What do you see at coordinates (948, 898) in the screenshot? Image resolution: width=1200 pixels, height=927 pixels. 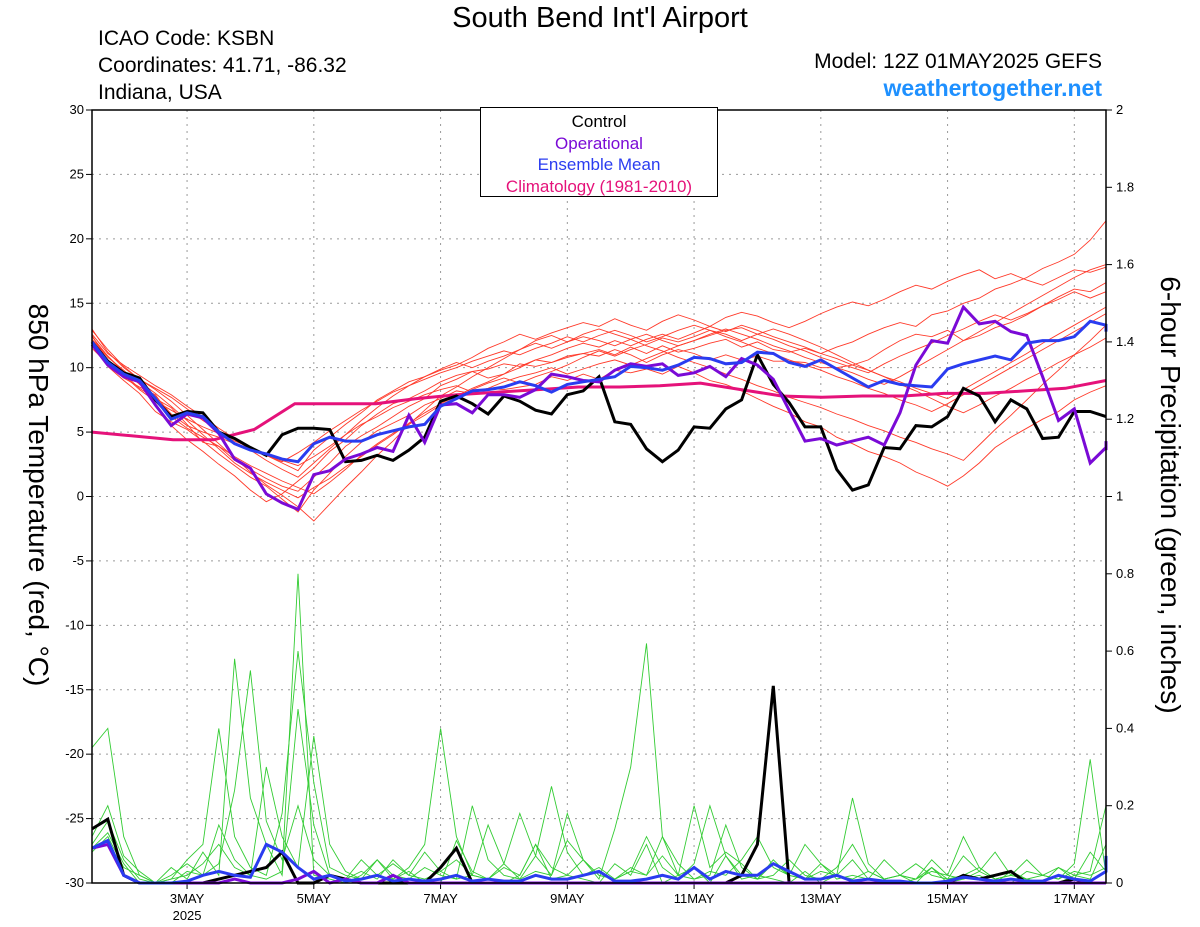 I see `x-tick-label: 15MAY` at bounding box center [948, 898].